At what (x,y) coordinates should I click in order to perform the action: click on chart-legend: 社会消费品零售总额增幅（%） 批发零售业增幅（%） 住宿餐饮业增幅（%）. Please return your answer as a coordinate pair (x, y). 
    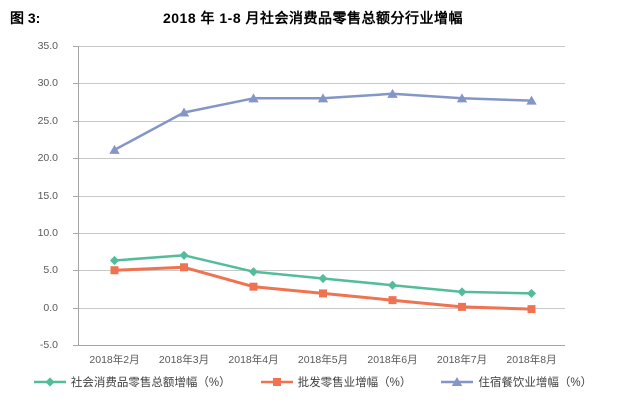
    Looking at the image, I should click on (313, 382).